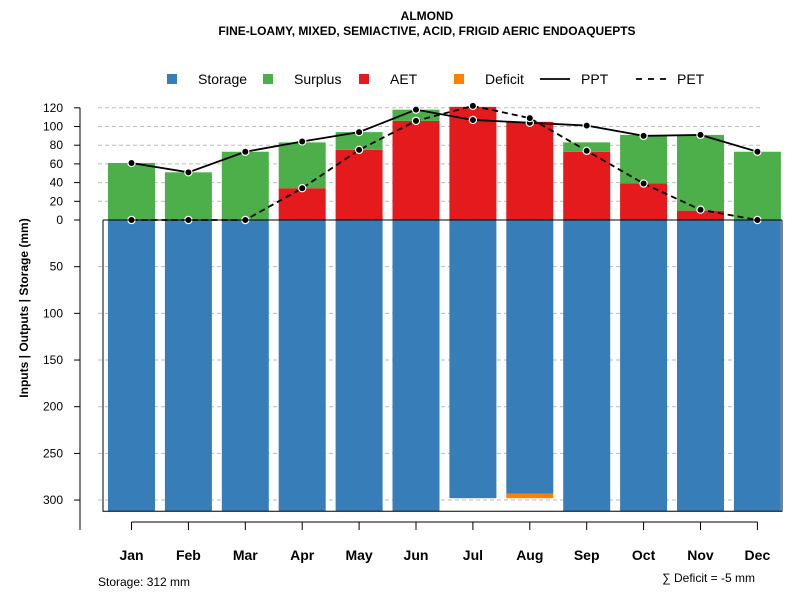 The height and width of the screenshot is (600, 800). Describe the element at coordinates (473, 555) in the screenshot. I see `x-tick-label-jul: Jul` at that location.